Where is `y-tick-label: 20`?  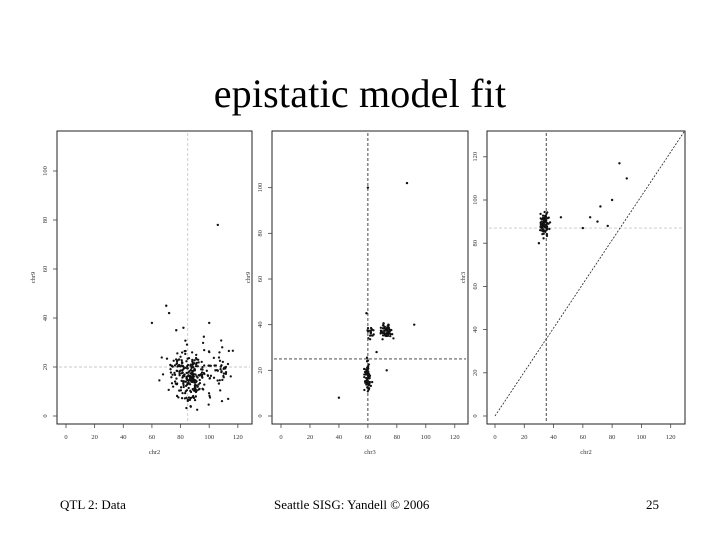
y-tick-label: 20 is located at coordinates (260, 370).